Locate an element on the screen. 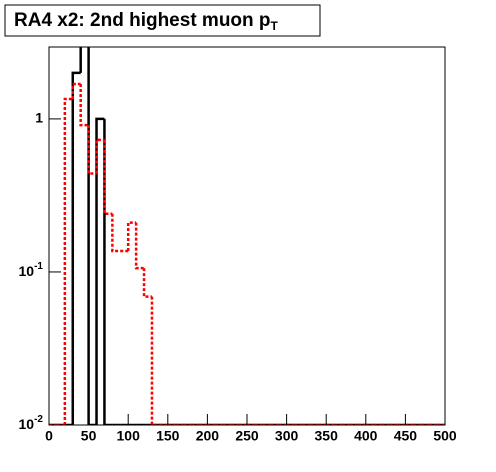 This screenshot has height=472, width=496. x-tick-label: 0 is located at coordinates (49, 436).